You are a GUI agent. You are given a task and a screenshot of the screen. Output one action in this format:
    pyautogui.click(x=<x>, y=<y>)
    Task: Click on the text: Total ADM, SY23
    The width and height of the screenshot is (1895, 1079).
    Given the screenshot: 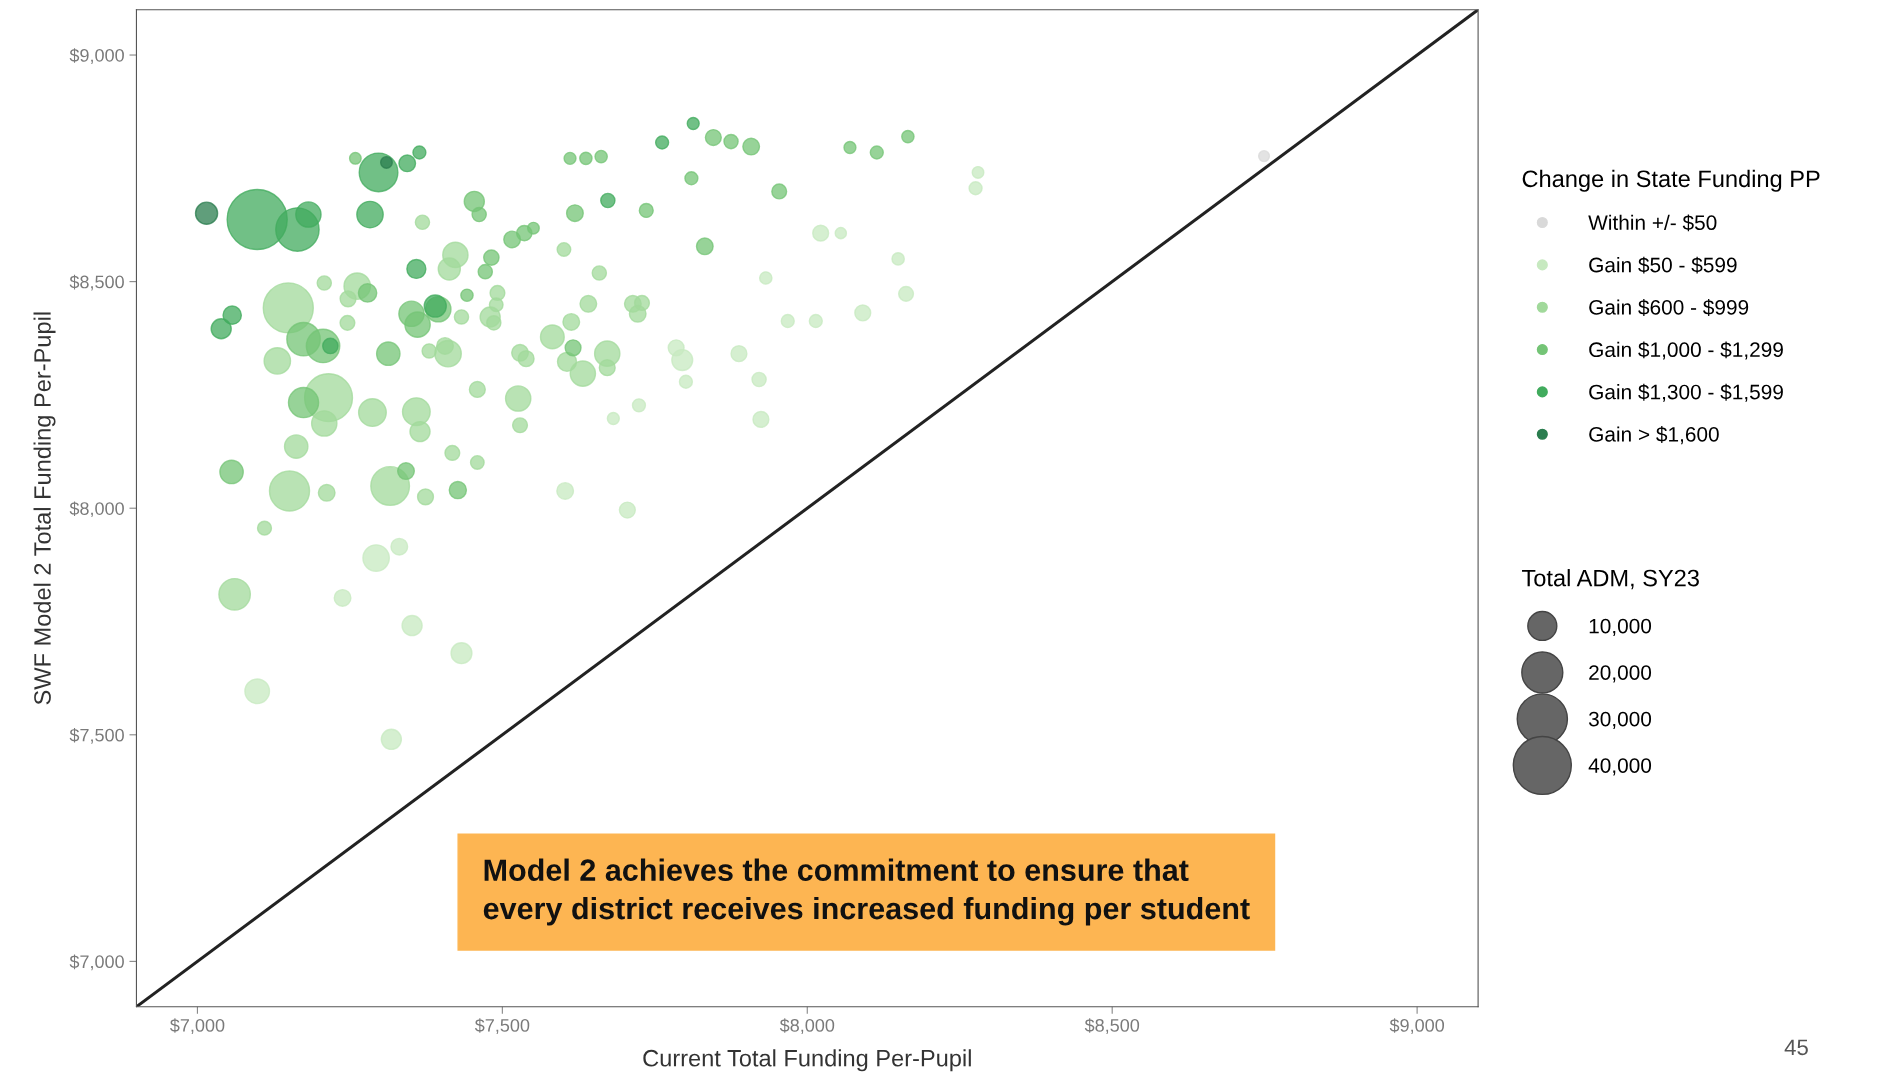 What is the action you would take?
    pyautogui.click(x=1610, y=579)
    